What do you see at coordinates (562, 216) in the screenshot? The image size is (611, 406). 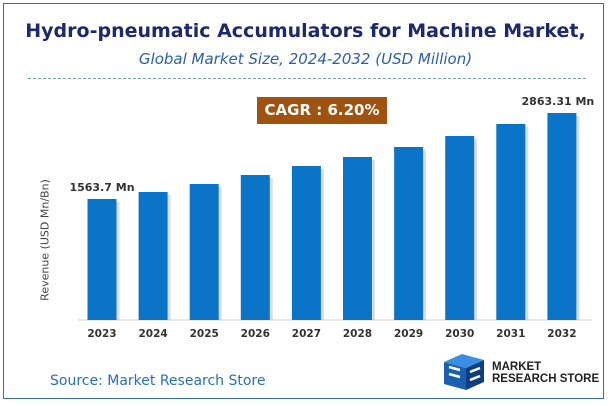 I see `bar-2032` at bounding box center [562, 216].